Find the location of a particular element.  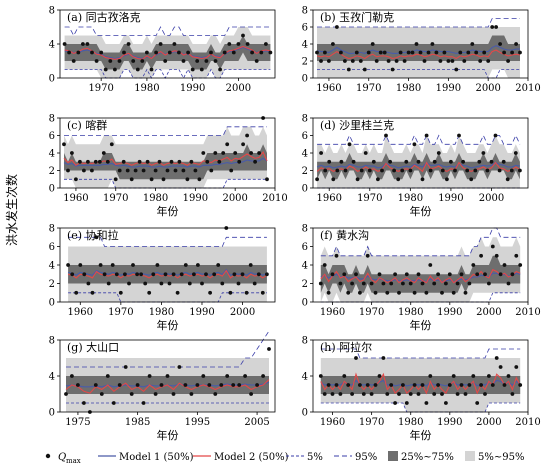

y-tick-label: 6 is located at coordinates (52, 136).